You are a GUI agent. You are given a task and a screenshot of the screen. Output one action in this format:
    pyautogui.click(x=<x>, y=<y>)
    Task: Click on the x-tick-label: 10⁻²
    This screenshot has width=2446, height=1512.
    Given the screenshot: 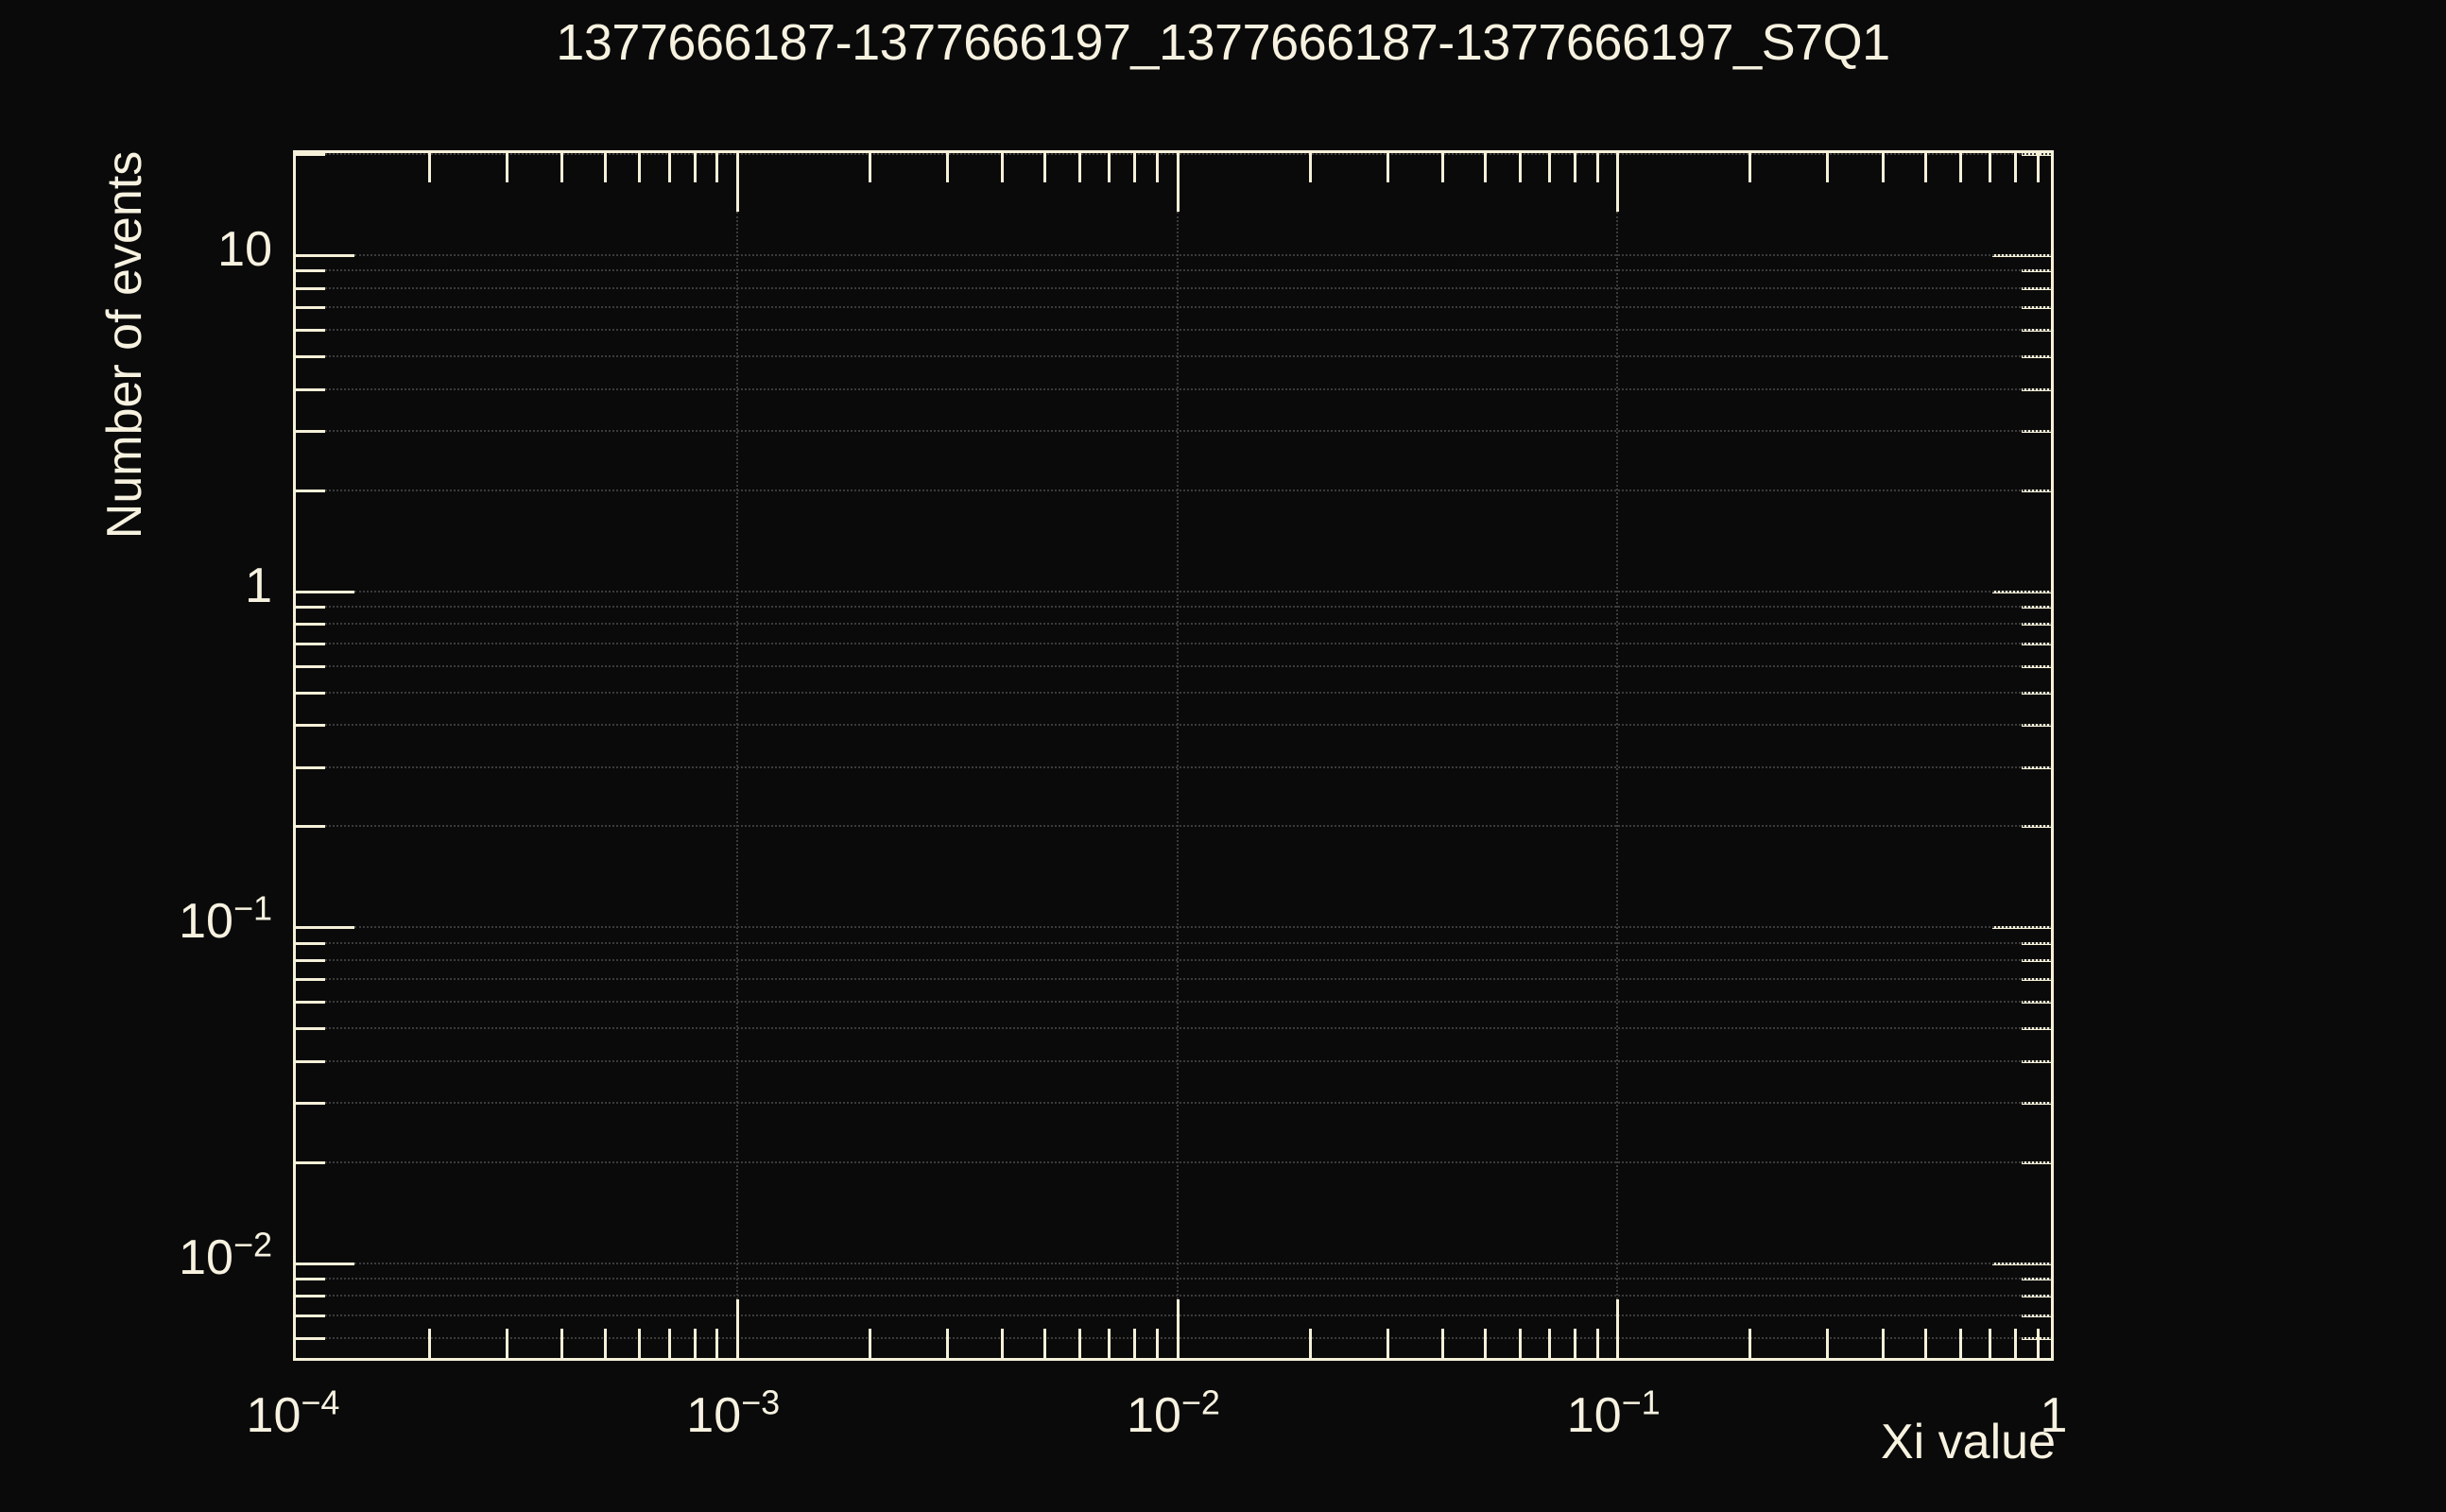 What is the action you would take?
    pyautogui.click(x=1173, y=1413)
    